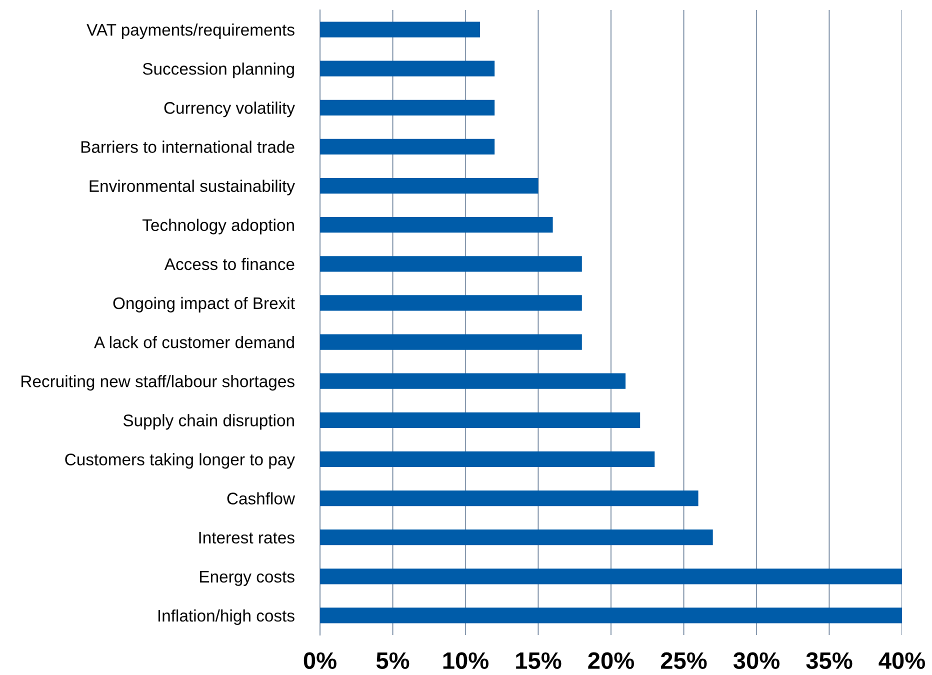 The image size is (932, 675). What do you see at coordinates (320, 661) in the screenshot?
I see `x-tick-label: 0%` at bounding box center [320, 661].